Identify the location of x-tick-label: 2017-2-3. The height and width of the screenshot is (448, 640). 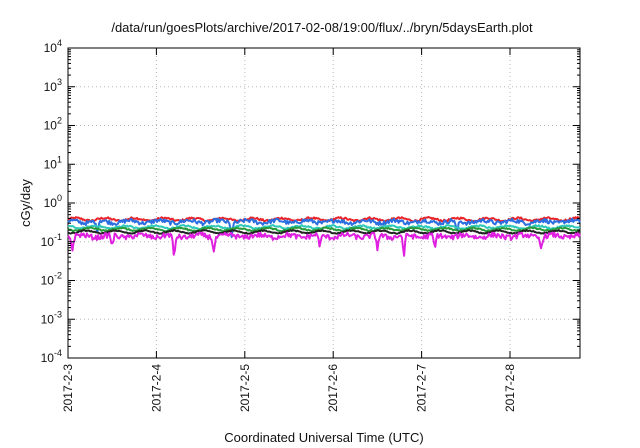
(68, 388).